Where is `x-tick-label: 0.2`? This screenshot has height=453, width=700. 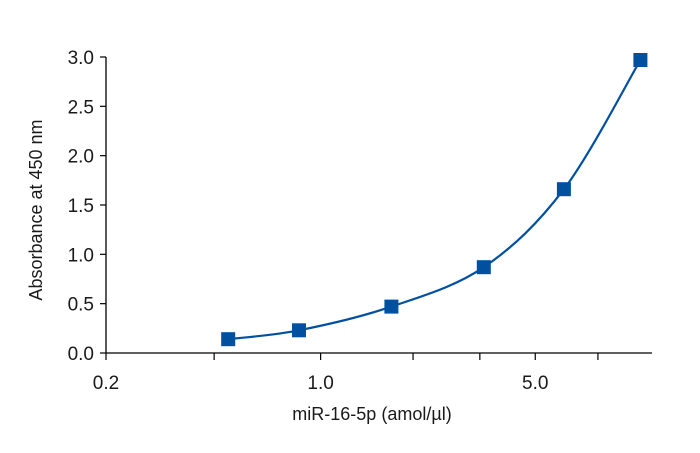
x-tick-label: 0.2 is located at coordinates (106, 383).